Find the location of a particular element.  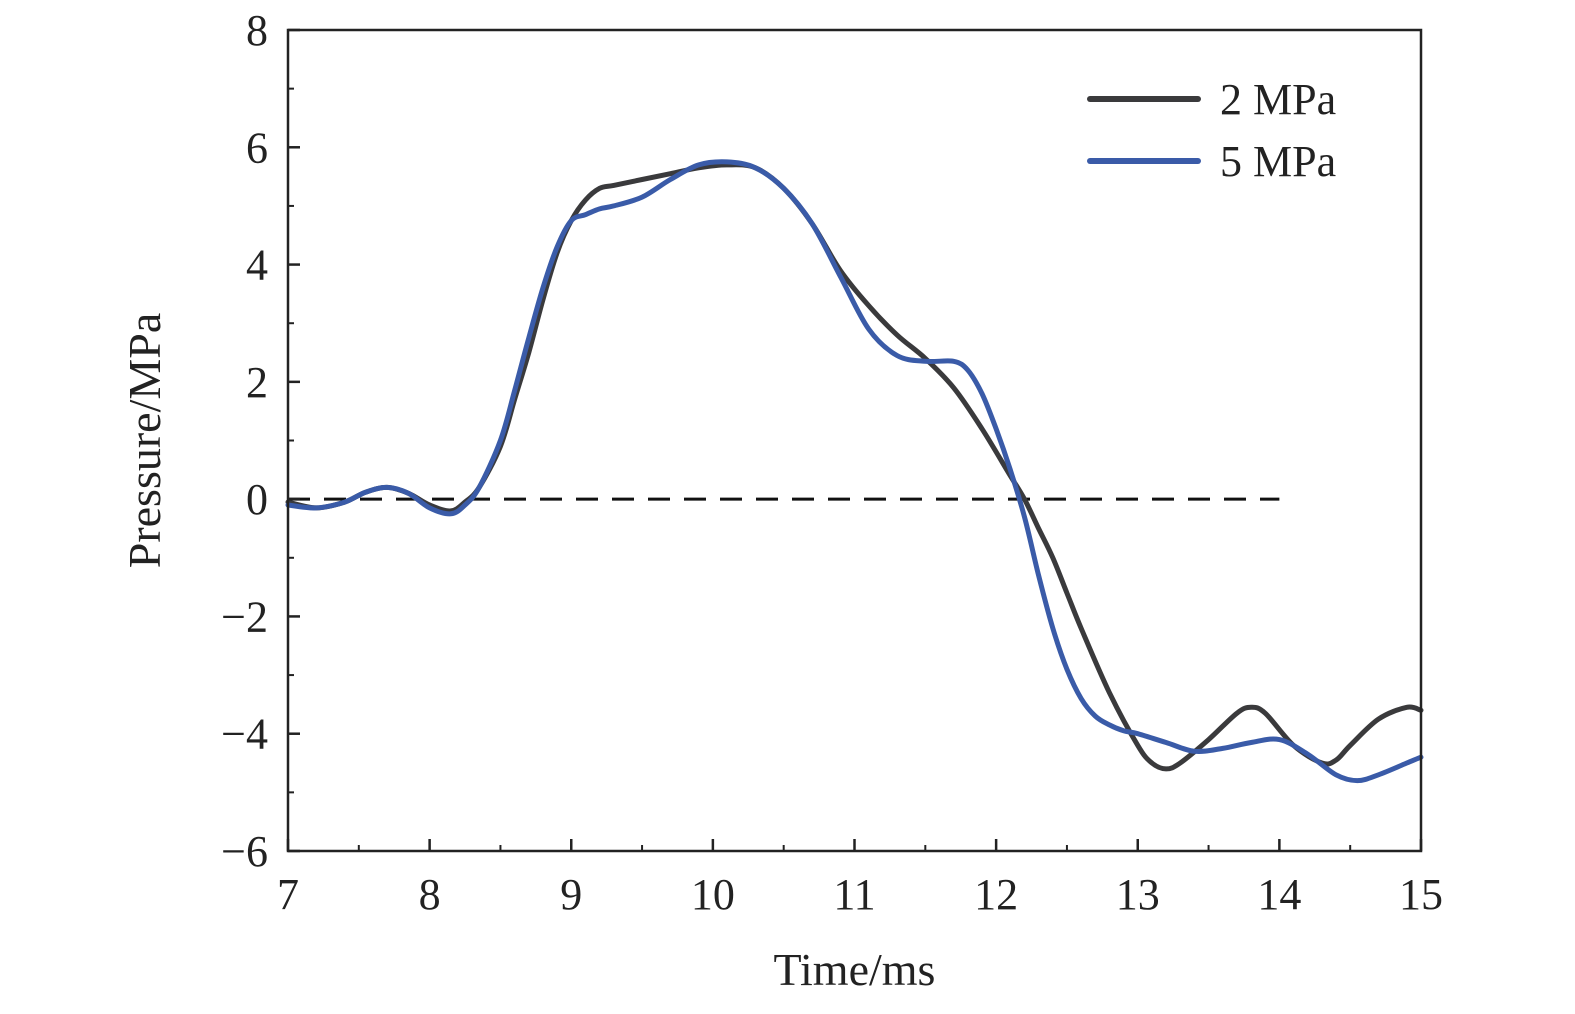

x-tick-label: 15 is located at coordinates (1421, 894).